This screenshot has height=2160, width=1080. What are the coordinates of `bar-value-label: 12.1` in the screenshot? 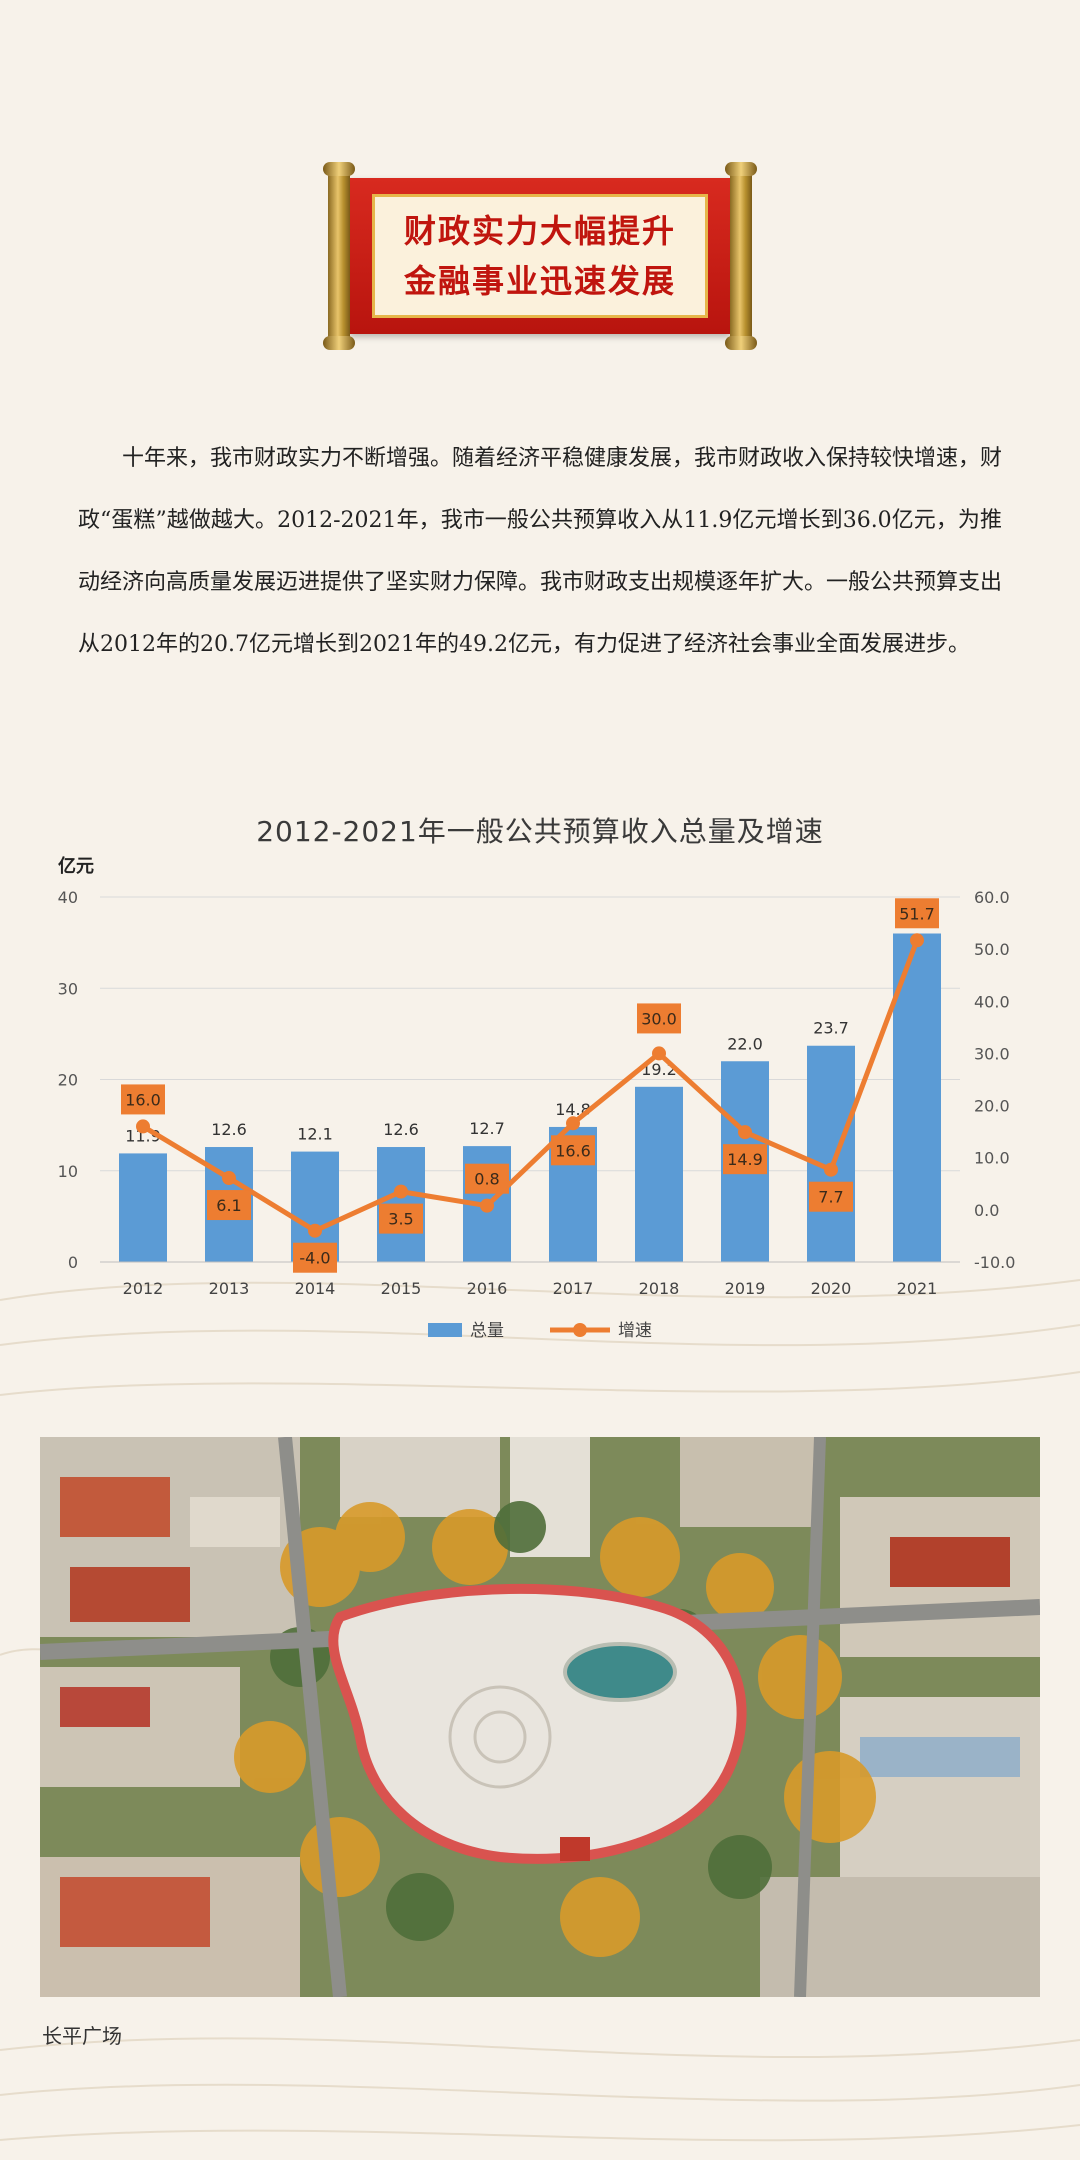 It's located at (315, 1134).